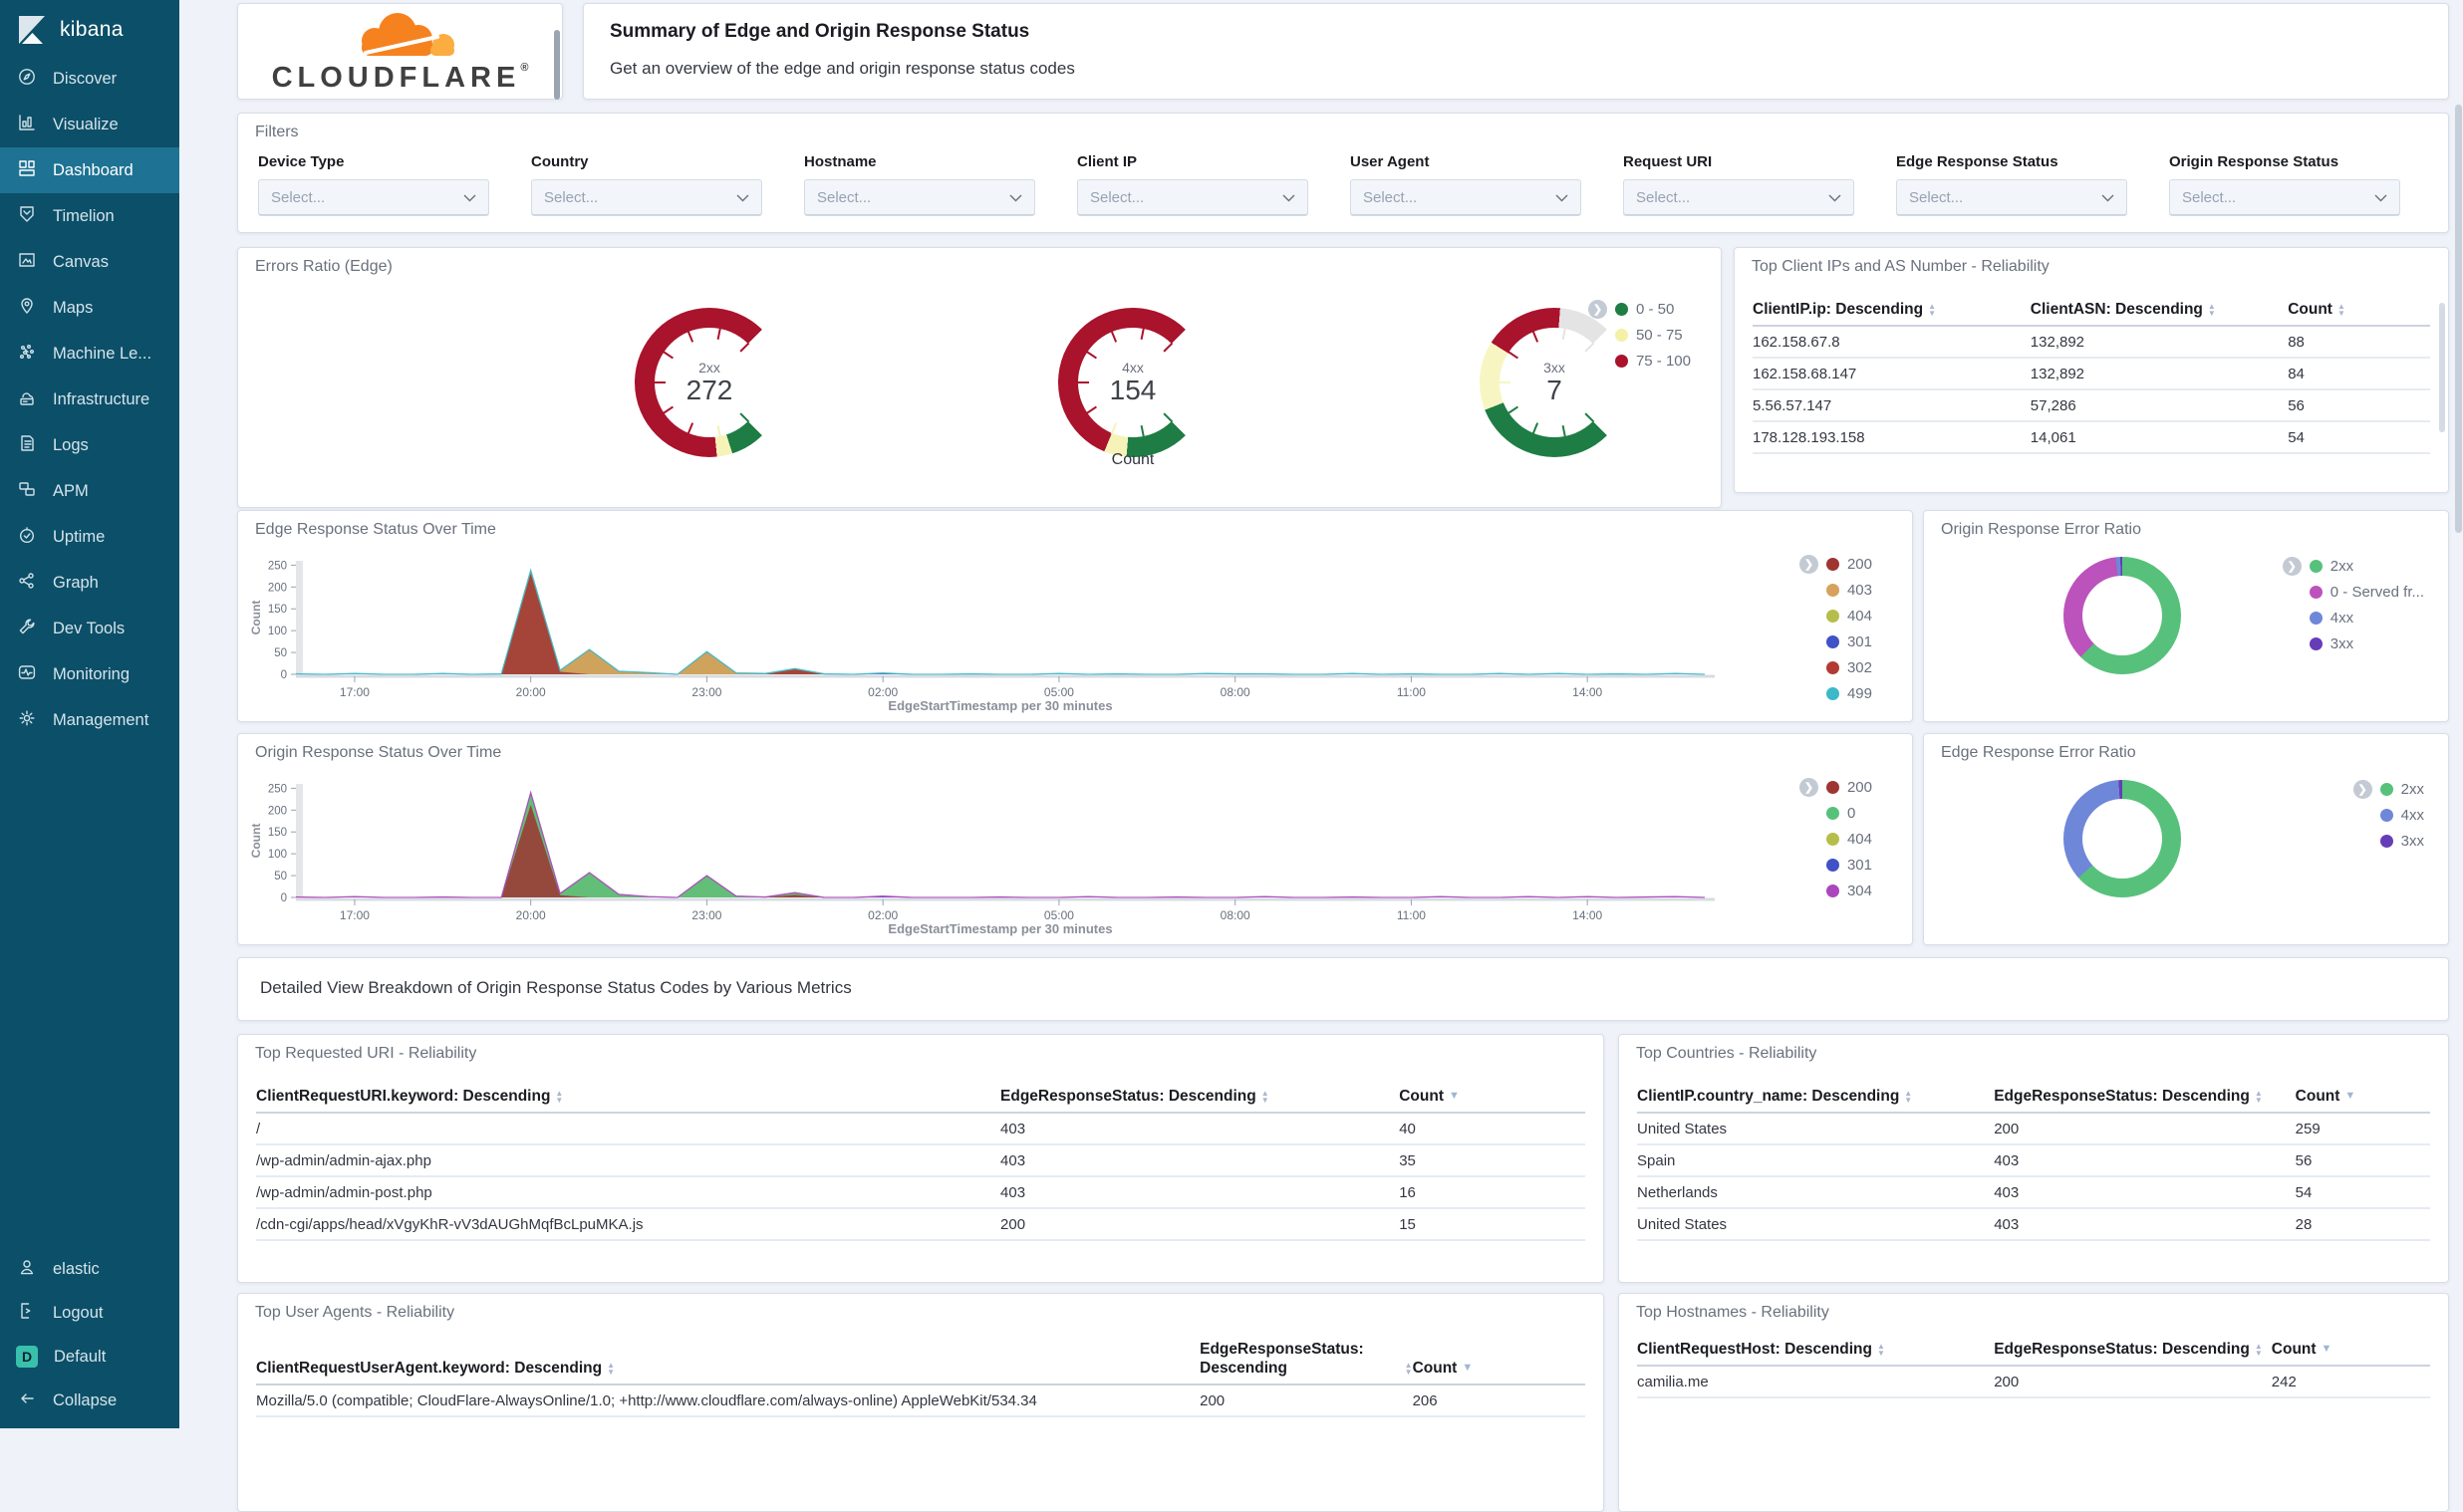 This screenshot has width=2463, height=1512. What do you see at coordinates (628, 1096) in the screenshot?
I see `column-header: ClientRequestURI.keyword: Descending ▲ ▼` at bounding box center [628, 1096].